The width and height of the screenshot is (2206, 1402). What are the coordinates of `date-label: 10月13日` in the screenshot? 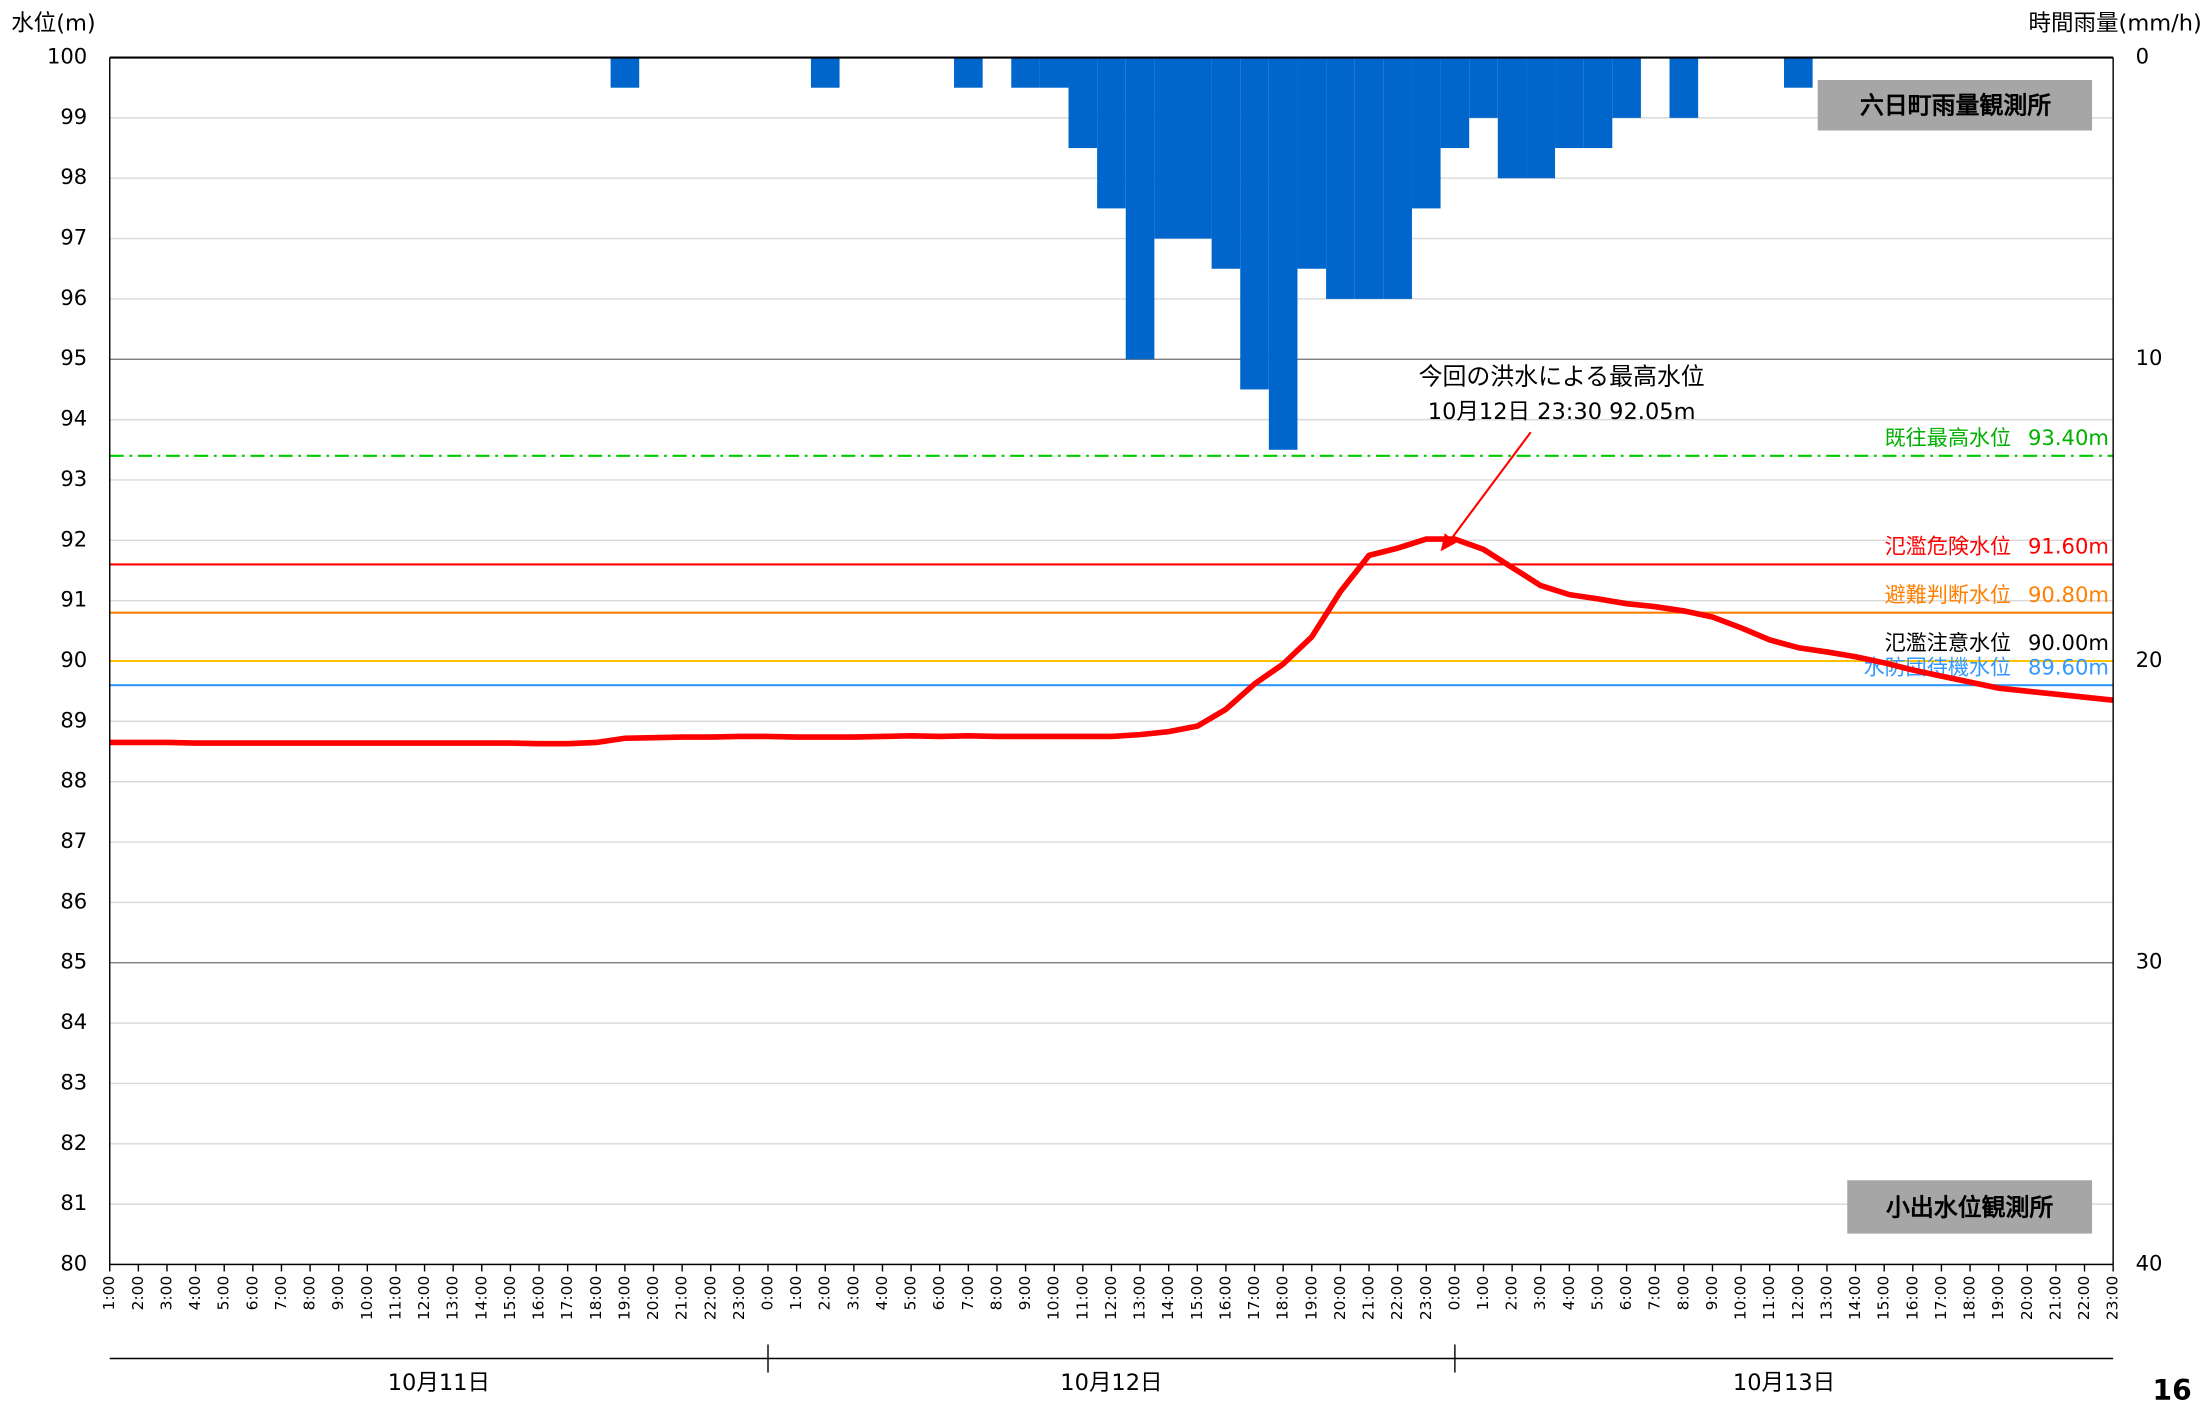 It's located at (1784, 1383).